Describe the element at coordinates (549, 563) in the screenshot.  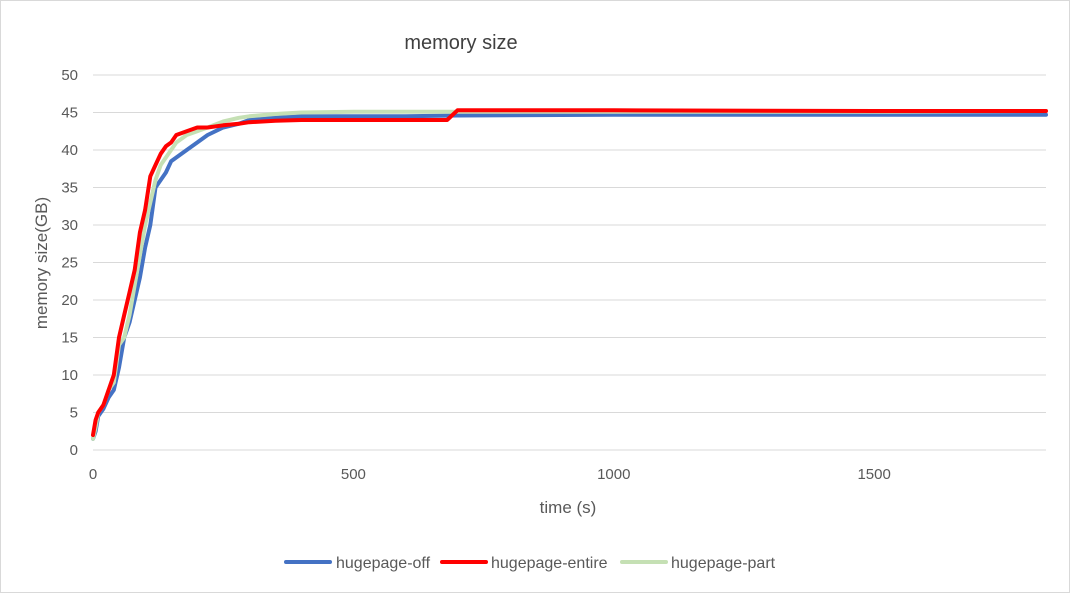
I see `legend-label: hugepage-entire` at that location.